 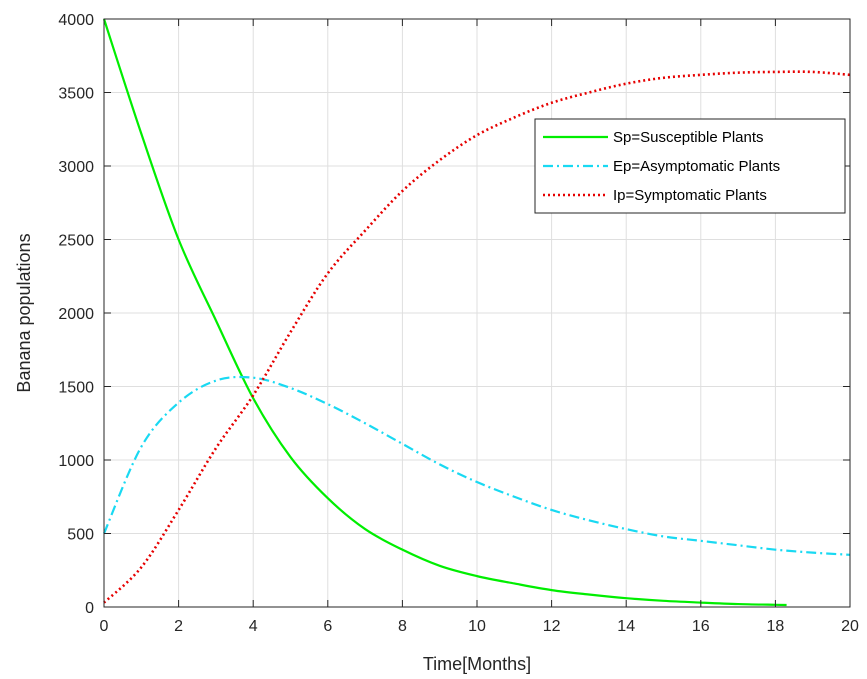 I want to click on y-tick-label: 2500, so click(x=76, y=241).